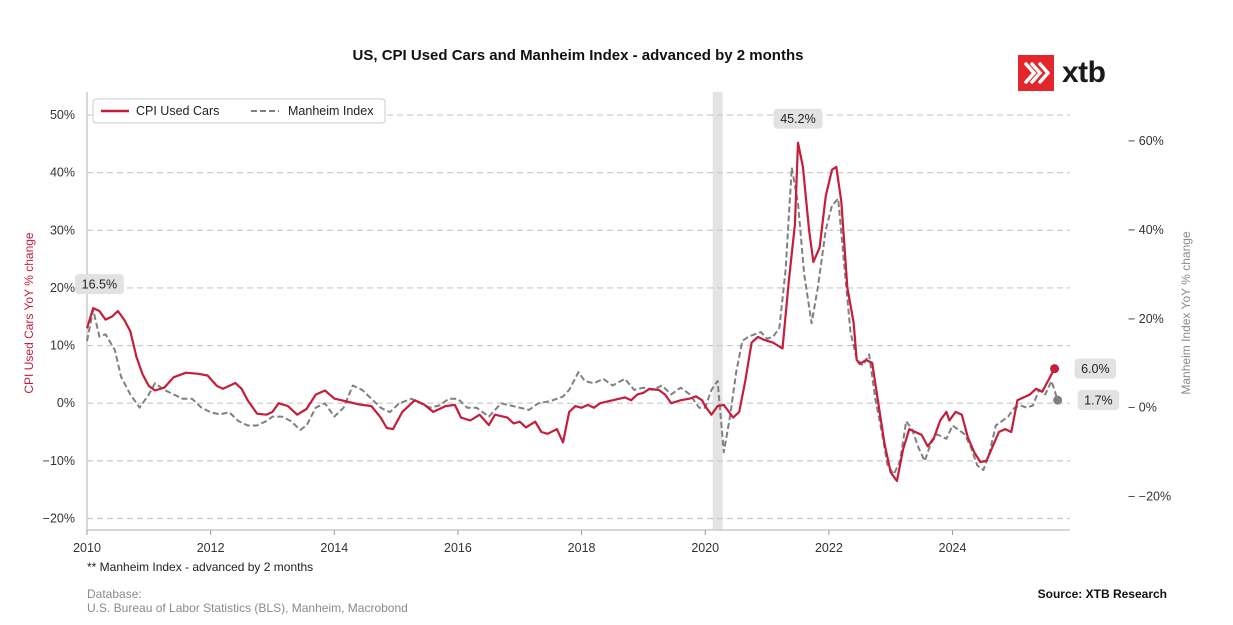 The width and height of the screenshot is (1233, 625). I want to click on database-label: Database:, so click(114, 594).